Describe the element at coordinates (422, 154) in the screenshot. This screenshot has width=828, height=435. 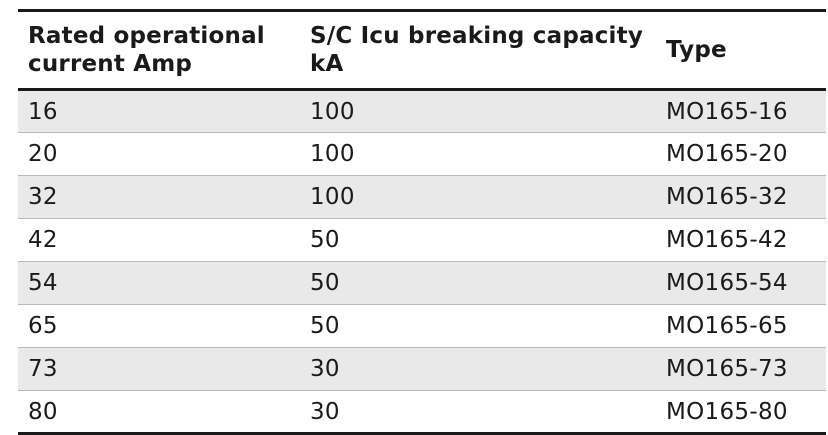
I see `table-row: 20 100 MO165-20` at that location.